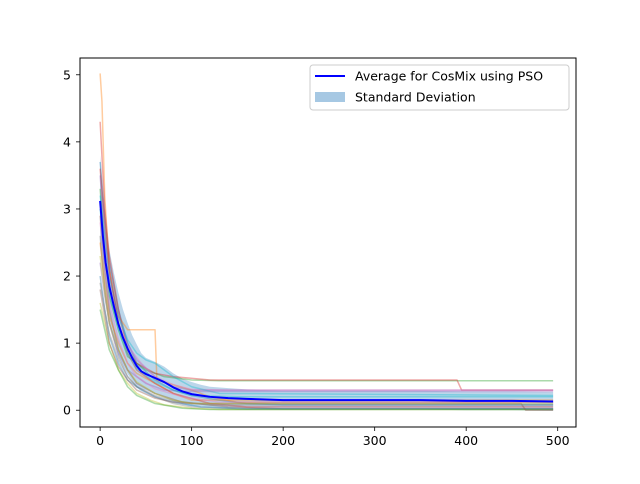 This screenshot has height=484, width=640. I want to click on legend-std-swatch, so click(330, 97).